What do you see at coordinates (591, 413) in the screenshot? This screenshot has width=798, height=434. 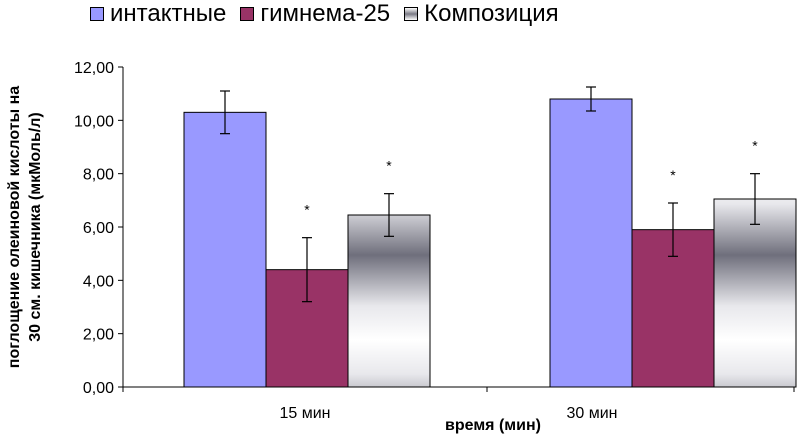 I see `x-tick-label: 30 мин` at bounding box center [591, 413].